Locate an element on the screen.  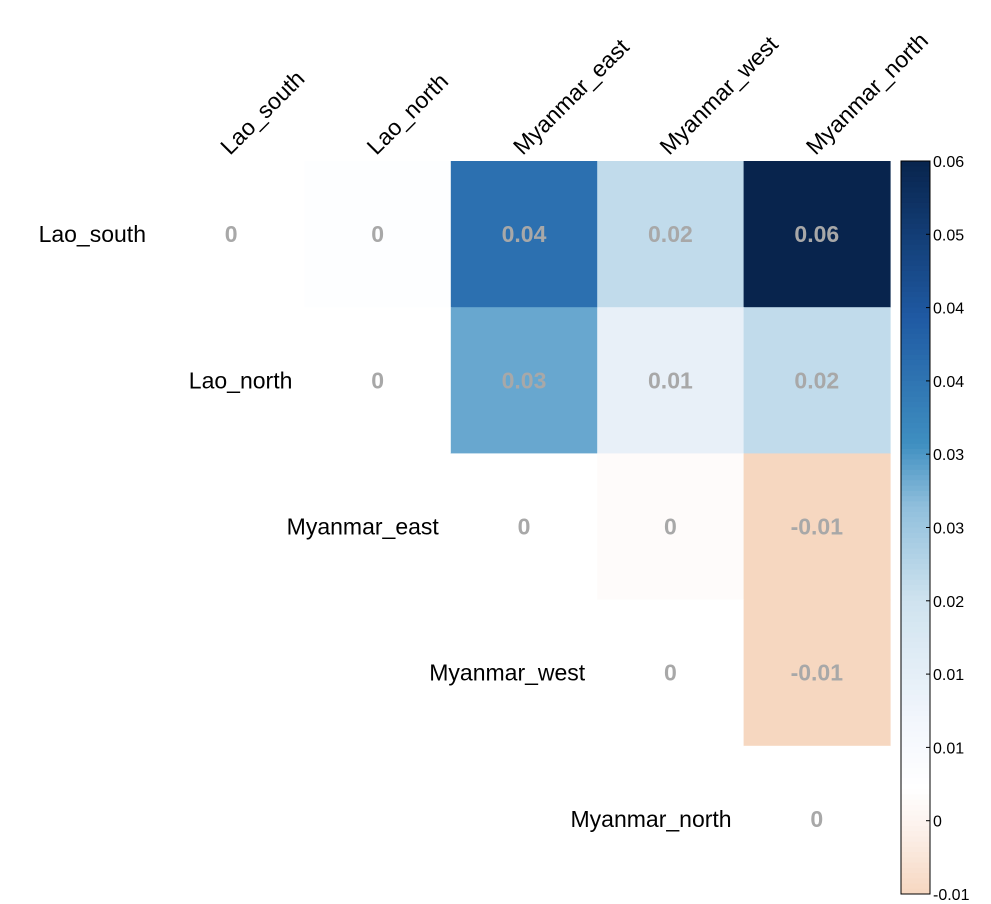
colorbar-tick-label: 0.01 is located at coordinates (948, 748).